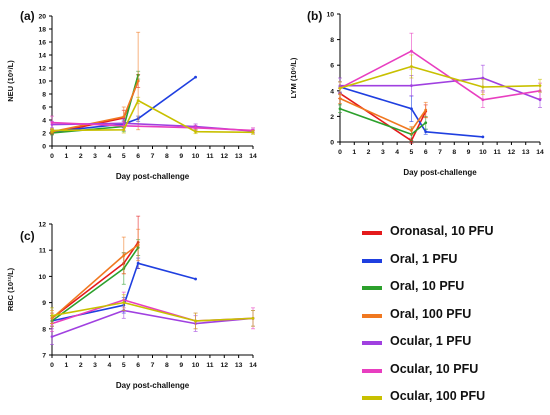 The image size is (550, 415). I want to click on legend-item: Oral, 10 PFU, so click(450, 291).